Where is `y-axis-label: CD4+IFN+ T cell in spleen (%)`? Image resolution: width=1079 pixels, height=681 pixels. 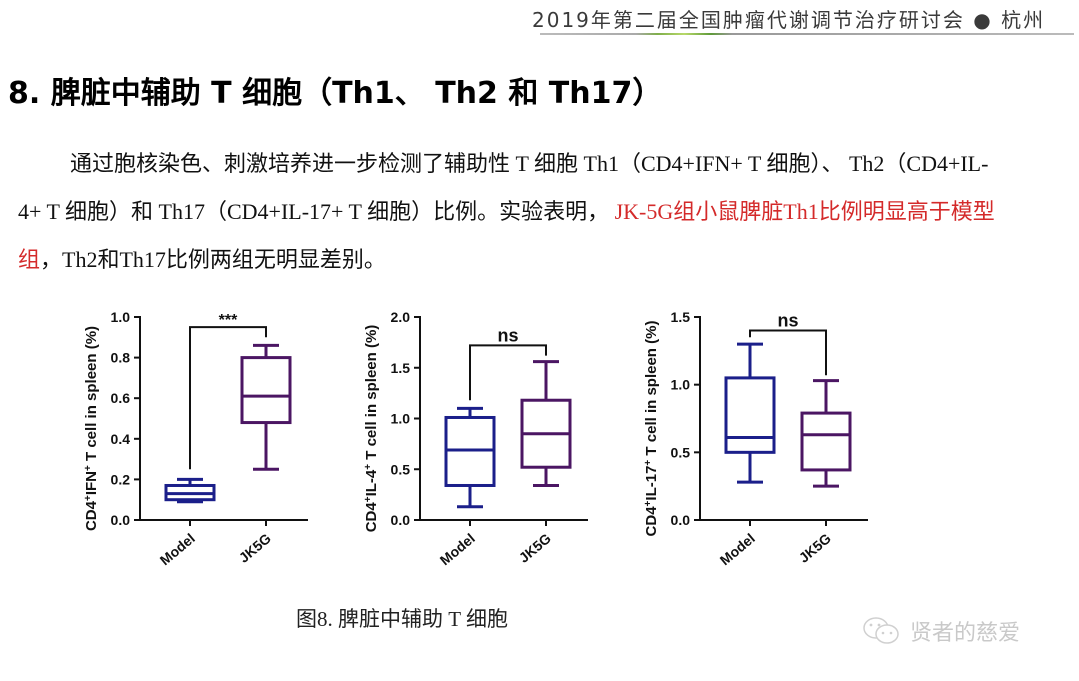
y-axis-label: CD4+IFN+ T cell in spleen (%) is located at coordinates (92, 428).